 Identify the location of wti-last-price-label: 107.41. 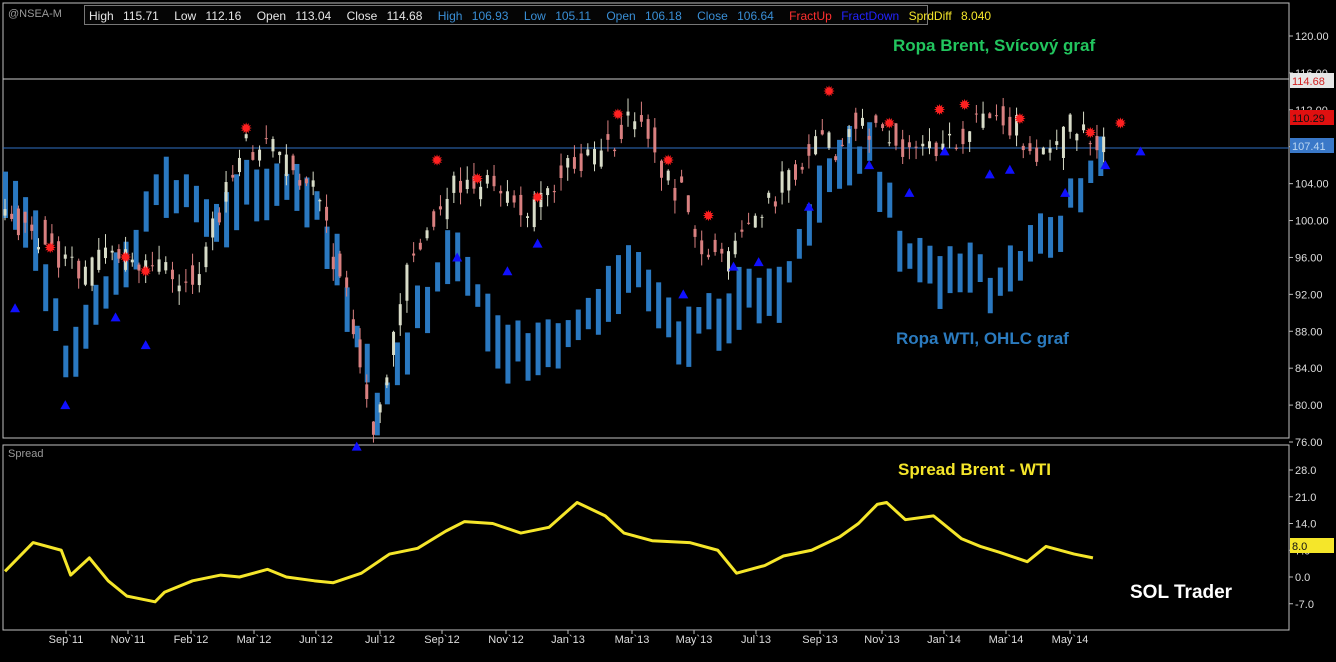
(1309, 147).